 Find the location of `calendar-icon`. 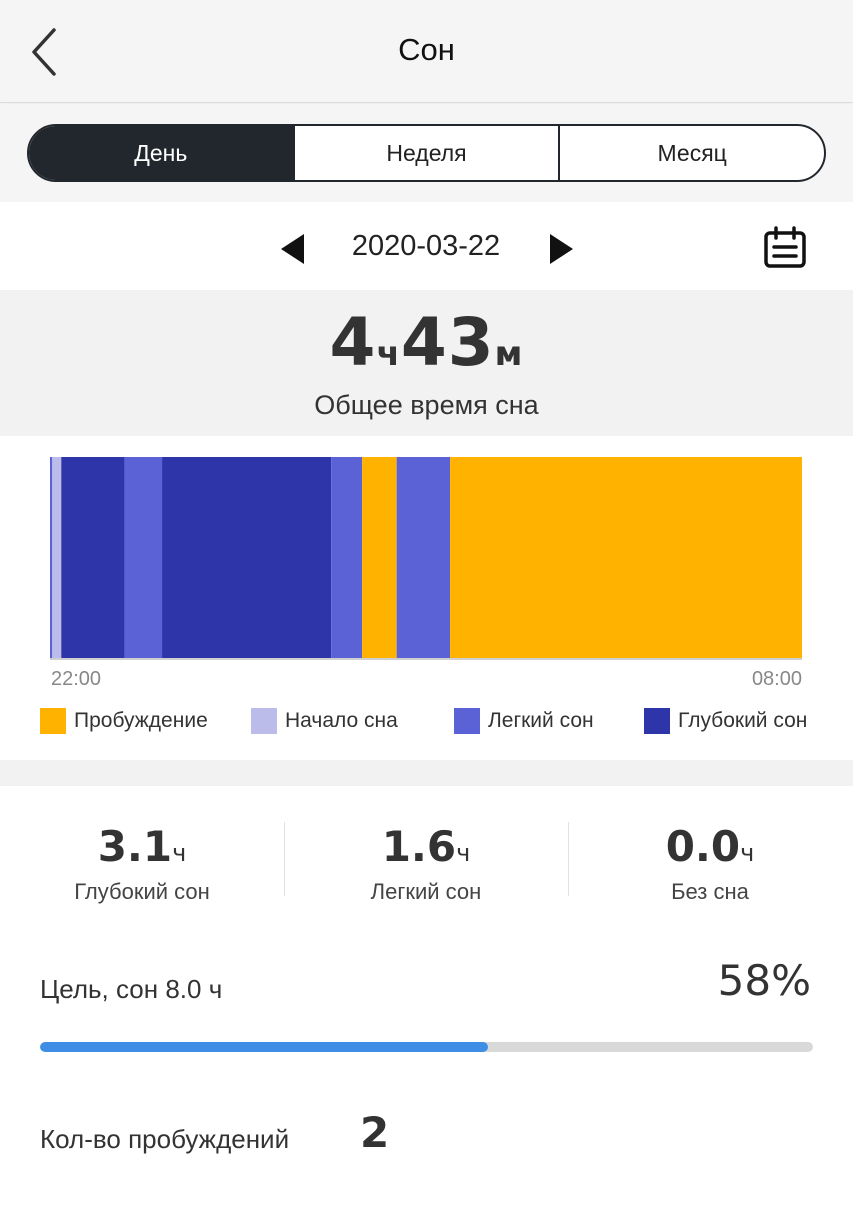

calendar-icon is located at coordinates (785, 247).